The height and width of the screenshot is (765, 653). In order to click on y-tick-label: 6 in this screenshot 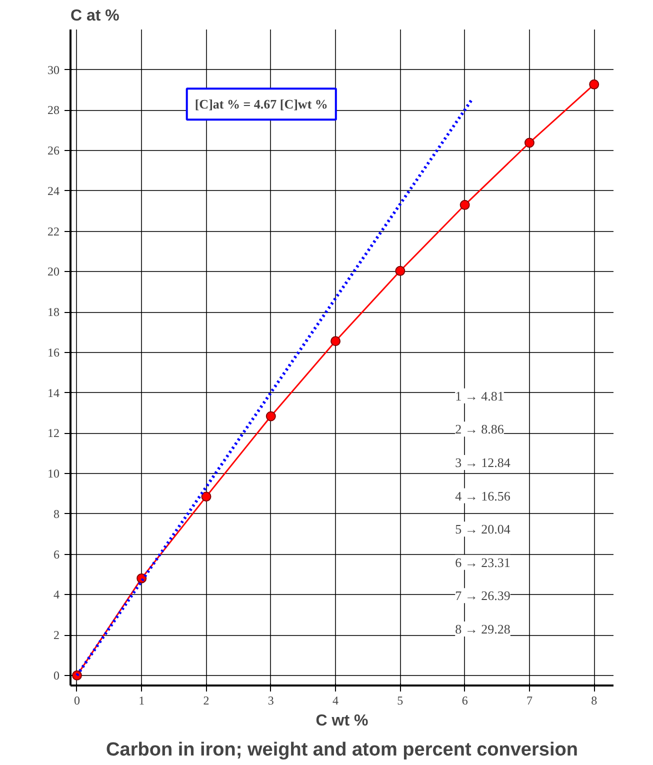, I will do `click(57, 554)`.